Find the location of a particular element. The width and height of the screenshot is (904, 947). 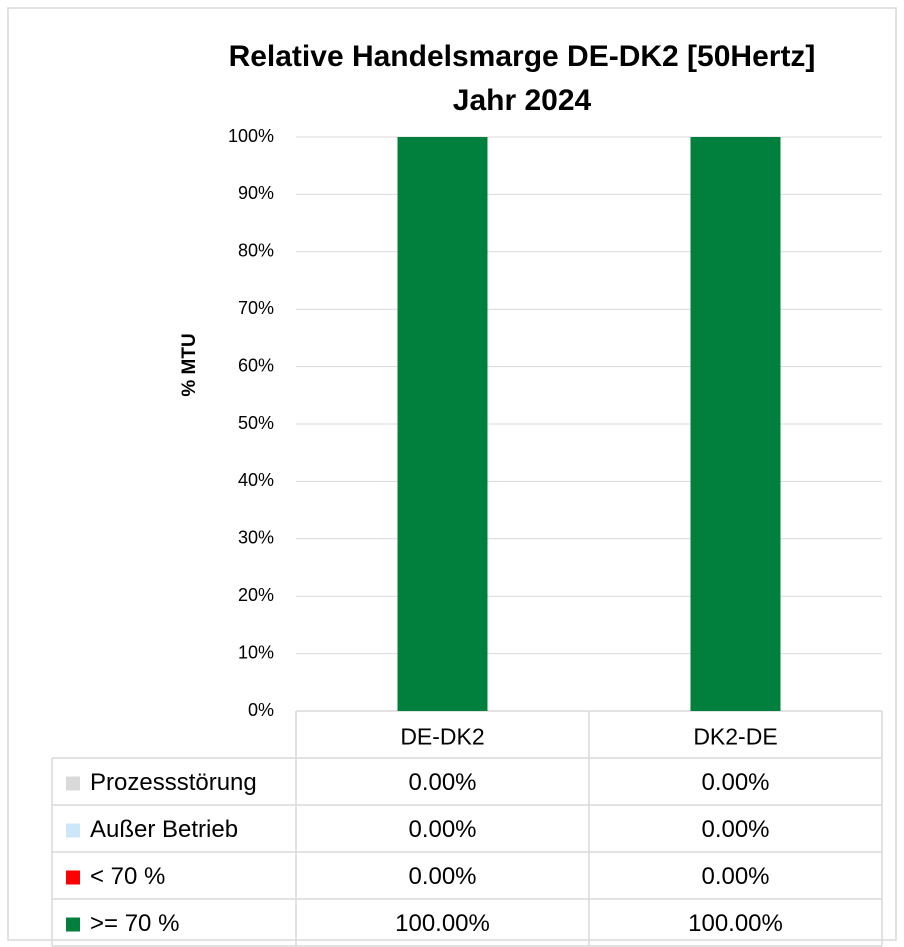

y-tick-label: 90% is located at coordinates (256, 193).